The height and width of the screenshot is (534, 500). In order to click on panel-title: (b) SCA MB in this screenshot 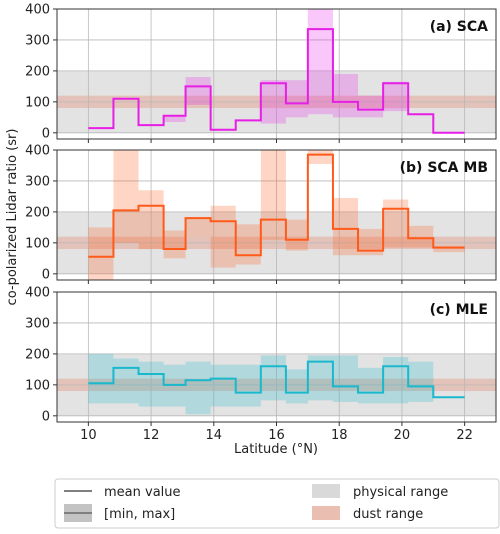, I will do `click(444, 168)`.